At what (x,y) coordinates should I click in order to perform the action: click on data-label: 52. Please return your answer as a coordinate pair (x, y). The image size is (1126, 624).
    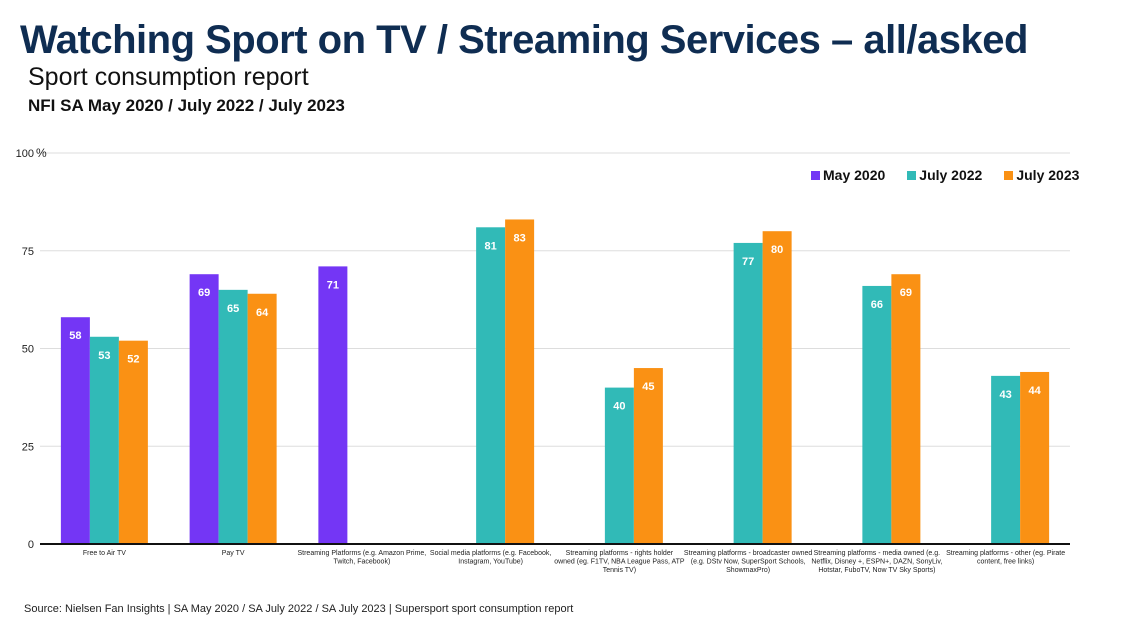
    Looking at the image, I should click on (133, 360).